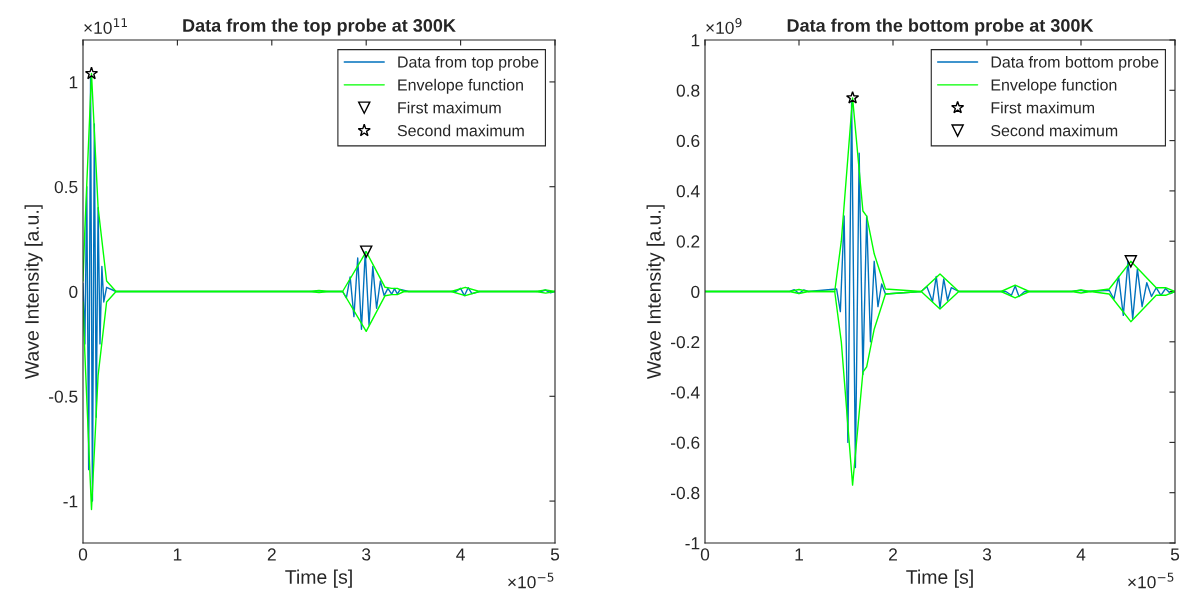  What do you see at coordinates (940, 27) in the screenshot?
I see `chart-title: Data from the bottom probe at 300K` at bounding box center [940, 27].